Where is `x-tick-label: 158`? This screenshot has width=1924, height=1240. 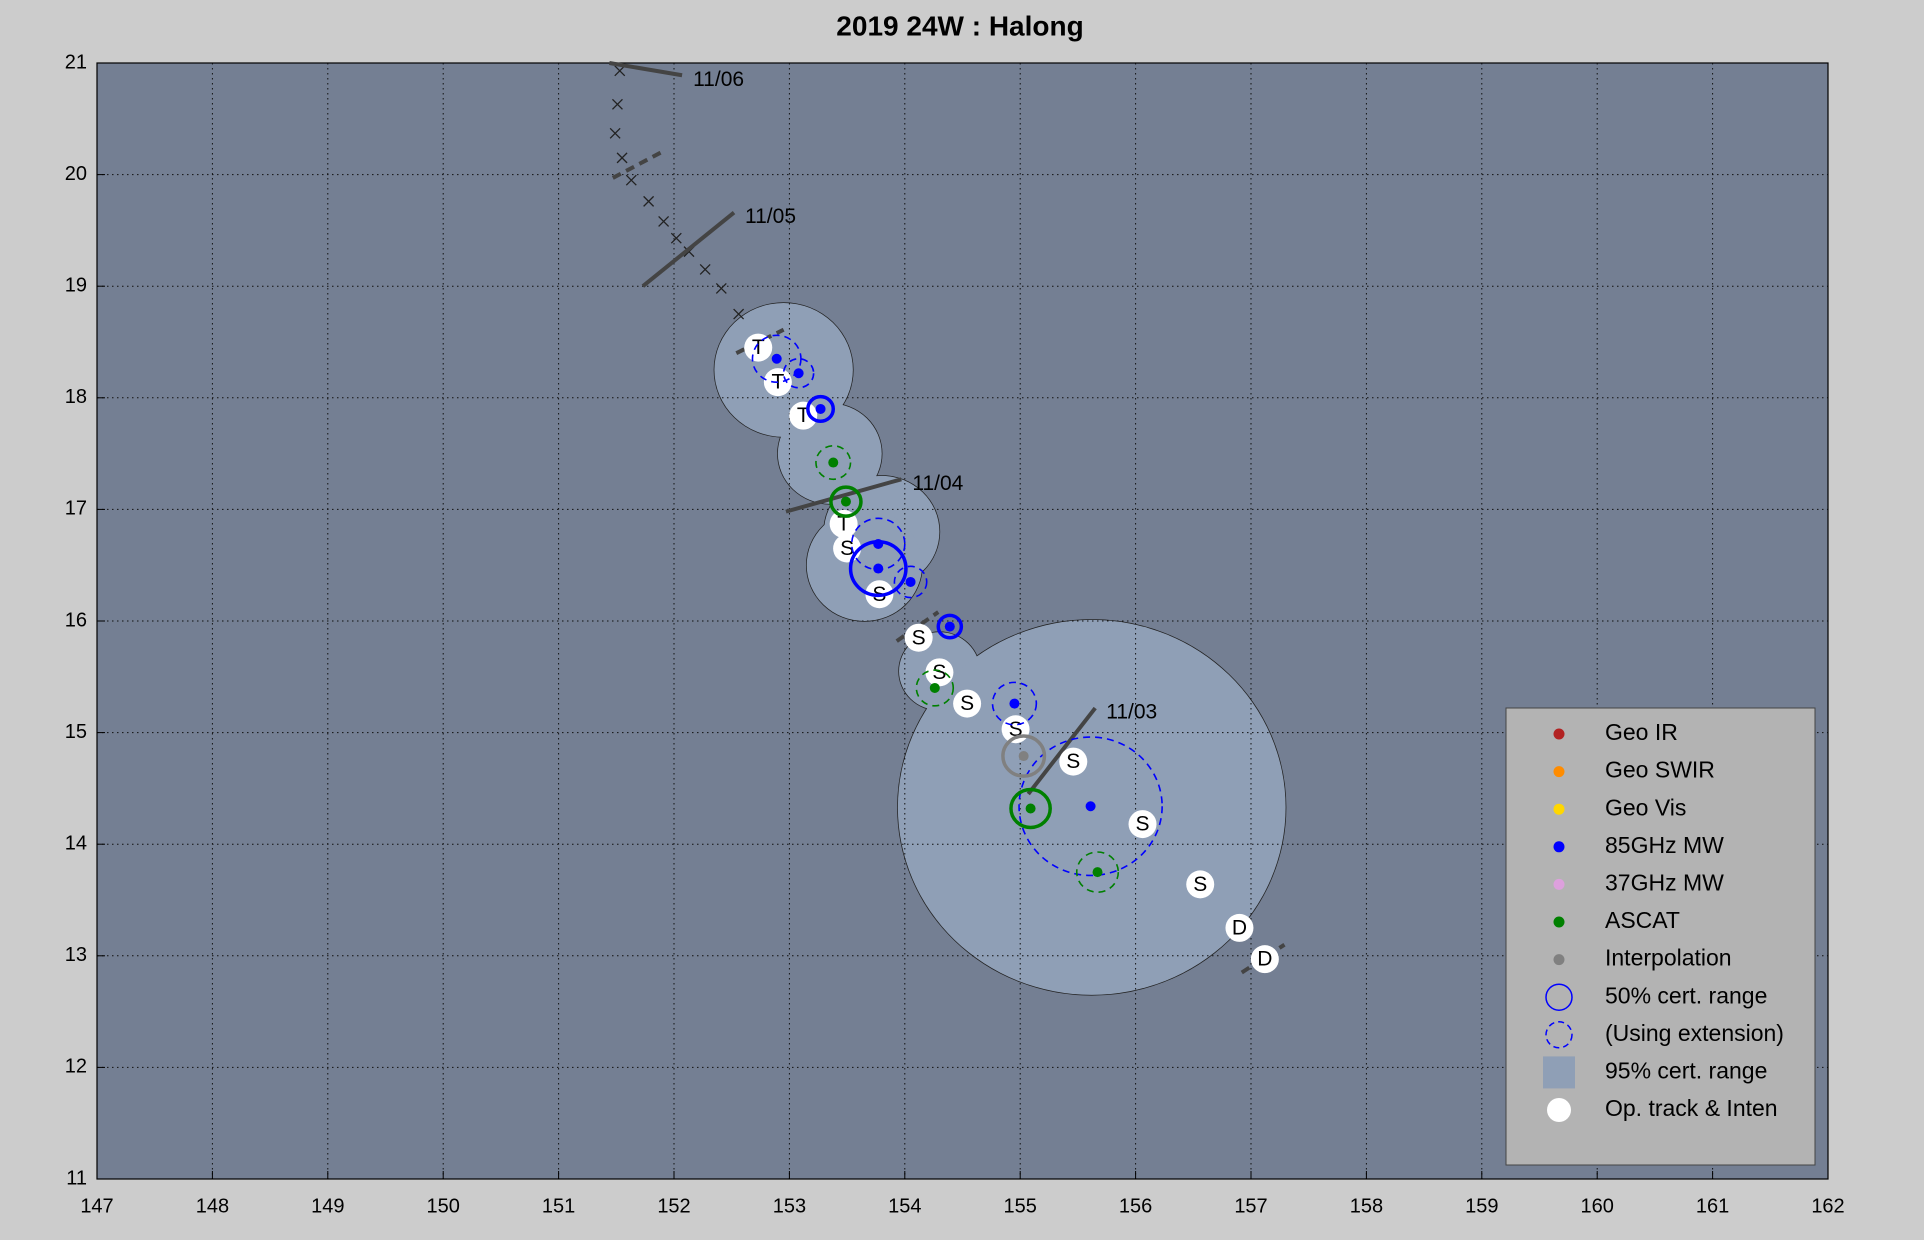 x-tick-label: 158 is located at coordinates (1366, 1206).